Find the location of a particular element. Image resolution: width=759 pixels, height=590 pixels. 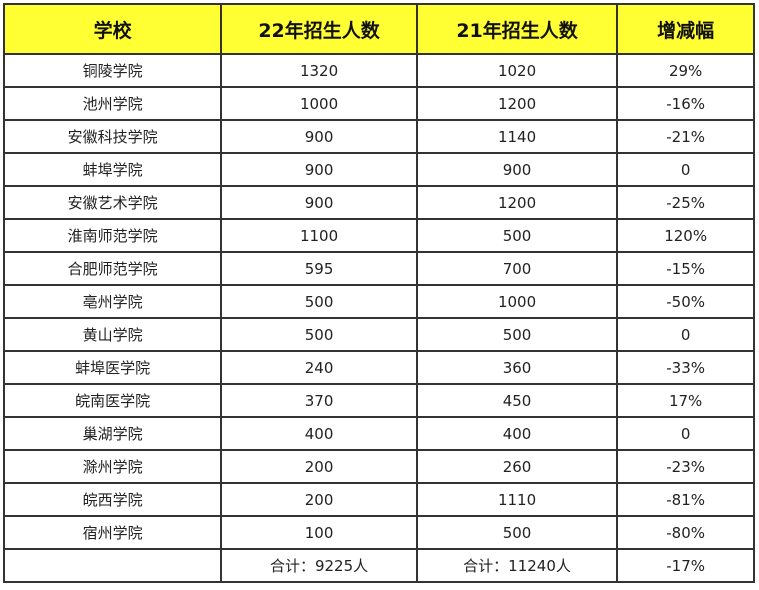

enrollment-2022-cell: 370 is located at coordinates (319, 400).